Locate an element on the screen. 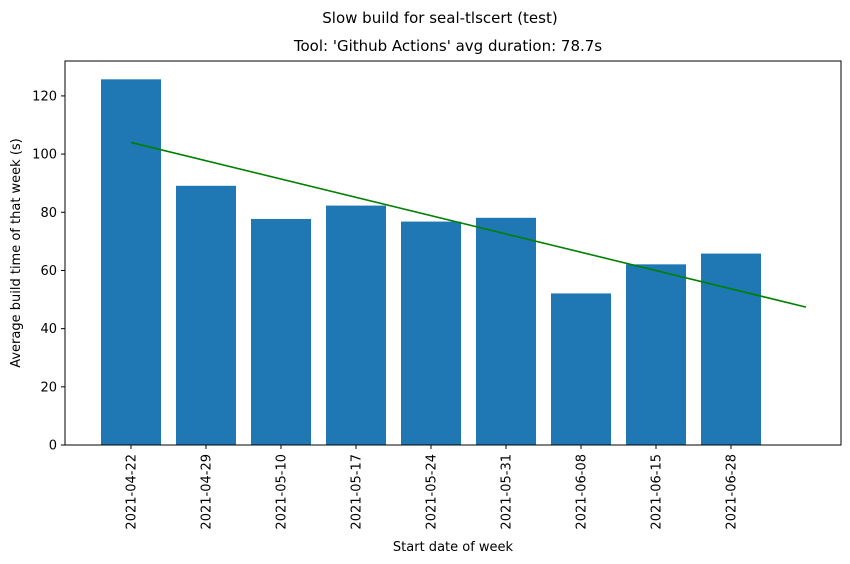  x-tick-label: 2021-04-22 is located at coordinates (132, 492).